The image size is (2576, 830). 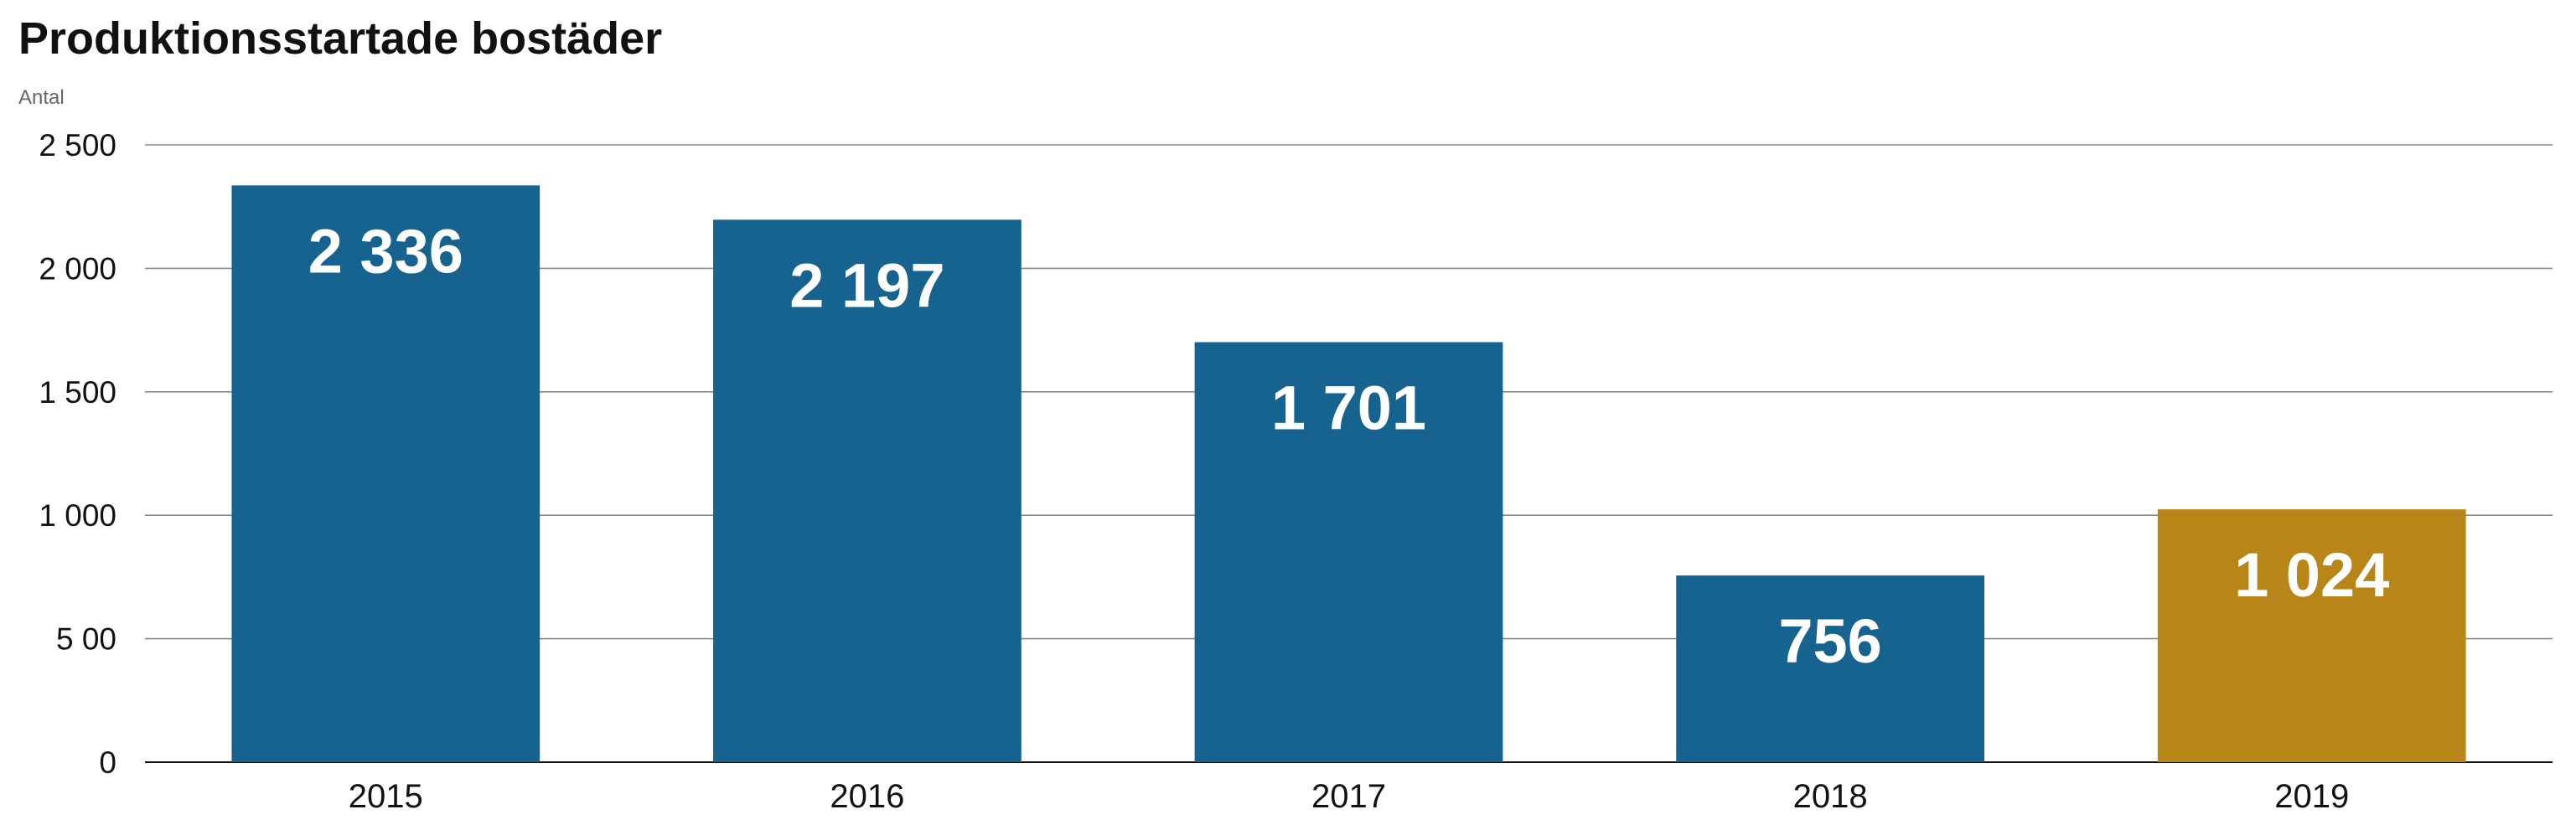 What do you see at coordinates (1348, 409) in the screenshot?
I see `value-label-2017: 1 701` at bounding box center [1348, 409].